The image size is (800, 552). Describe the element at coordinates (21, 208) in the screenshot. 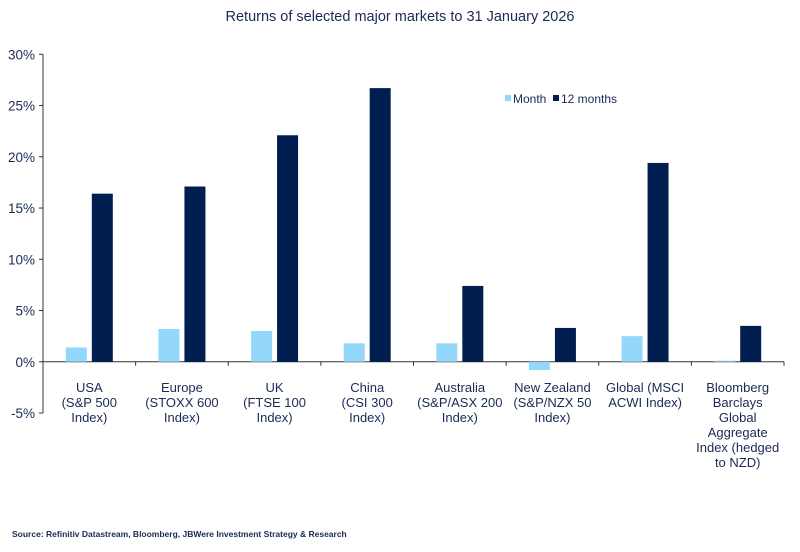

I see `y-tick-label: 15%` at that location.